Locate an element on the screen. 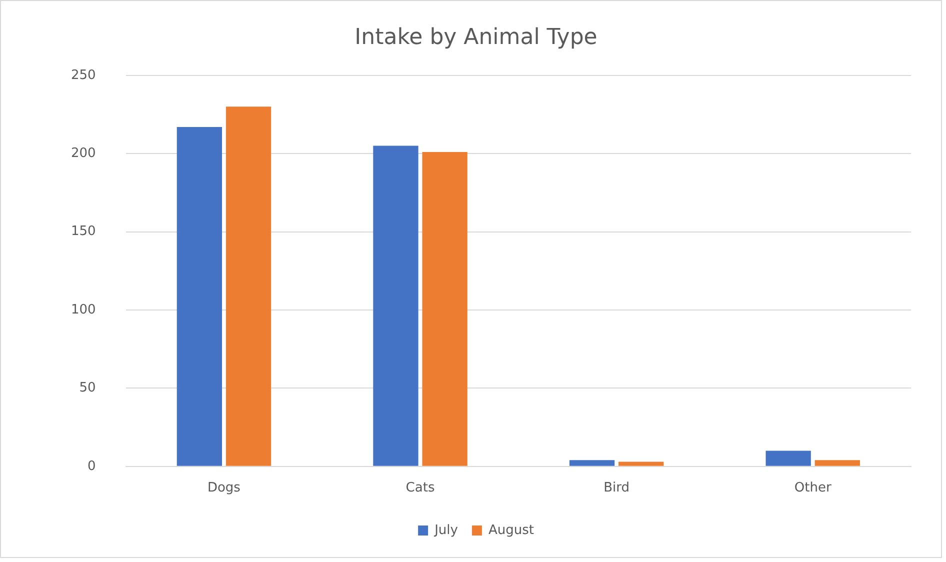  x-tick-label: Cats is located at coordinates (420, 488).